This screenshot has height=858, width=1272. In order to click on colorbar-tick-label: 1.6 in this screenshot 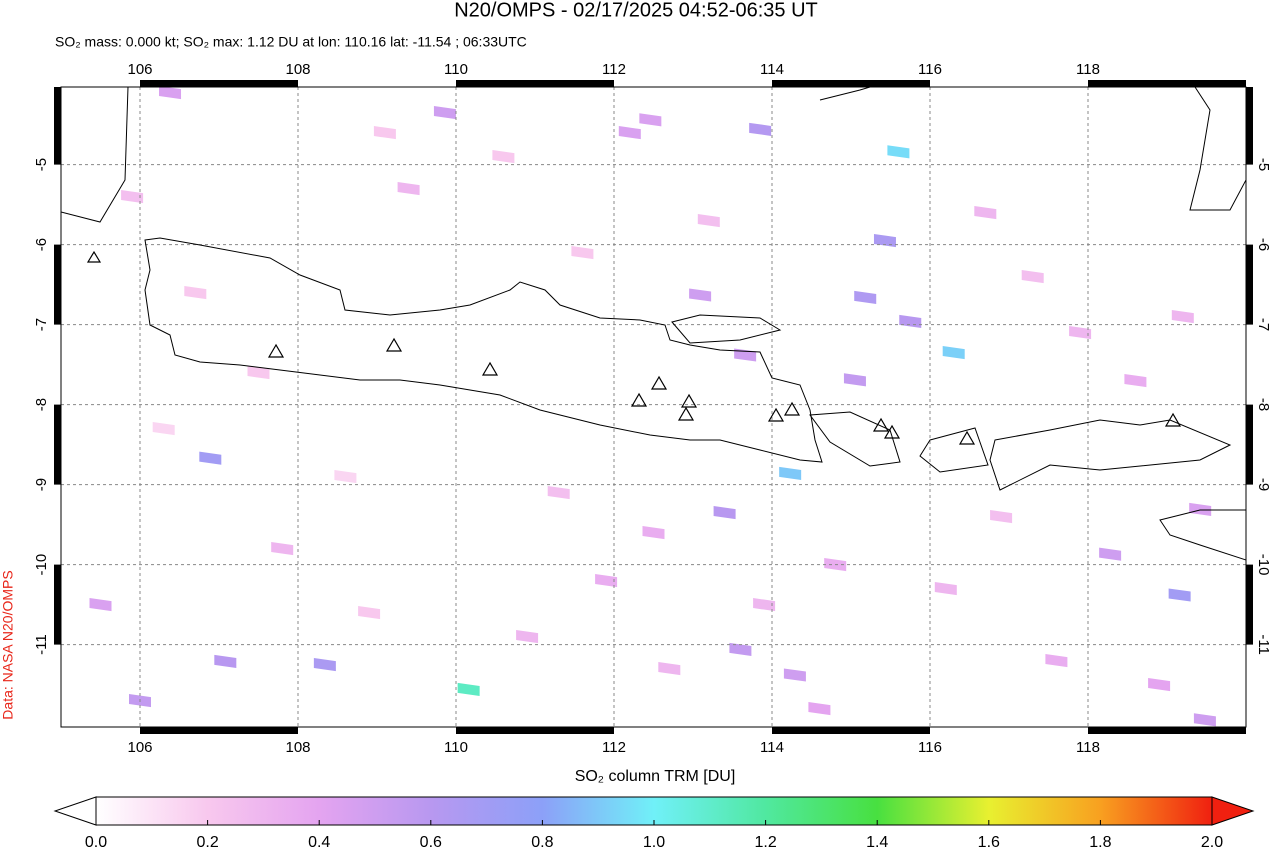, I will do `click(989, 842)`.